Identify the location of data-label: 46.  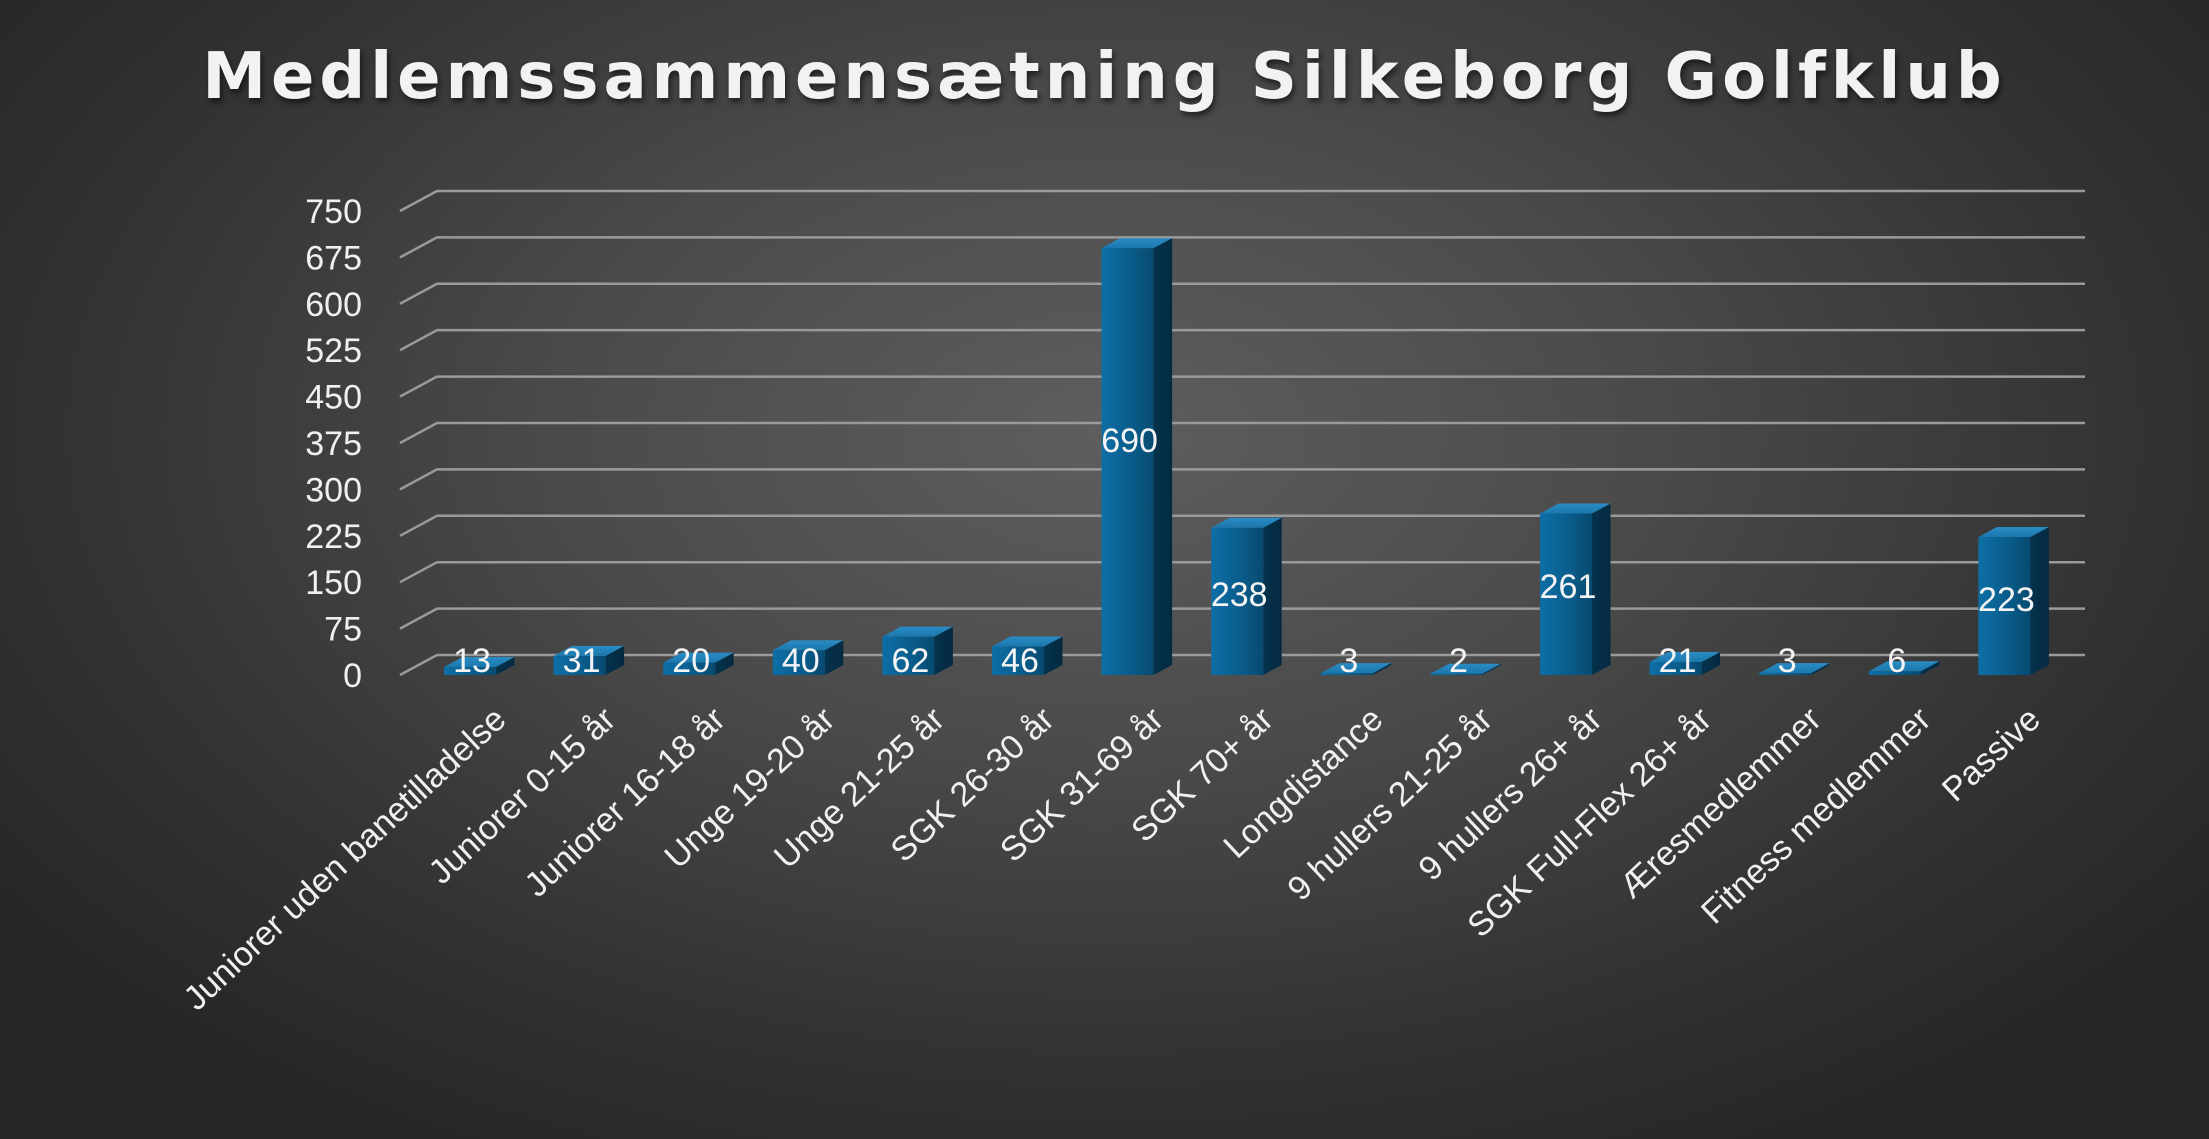
(1020, 661).